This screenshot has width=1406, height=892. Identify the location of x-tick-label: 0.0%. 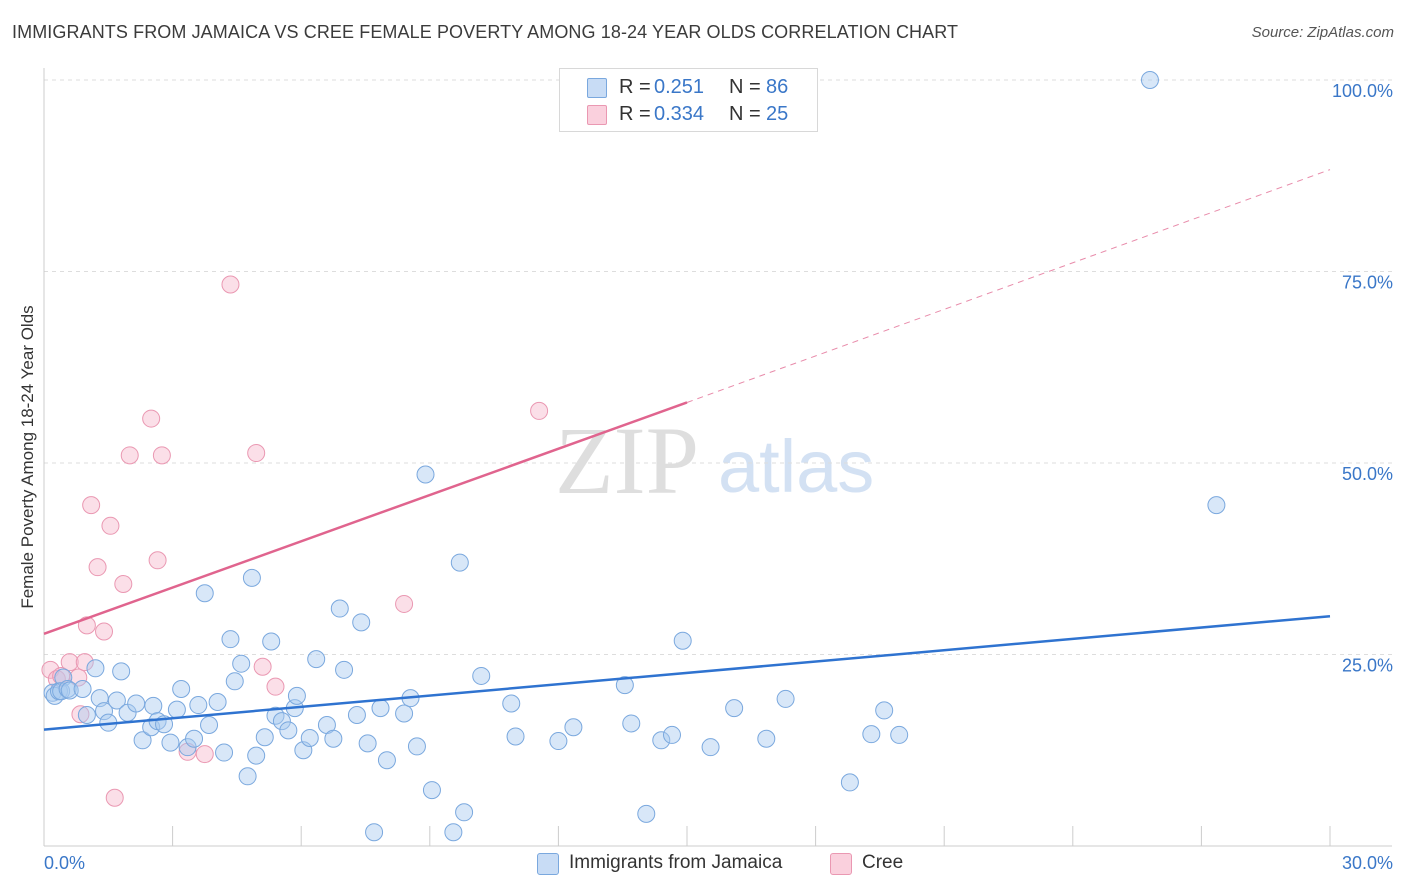
(64, 863).